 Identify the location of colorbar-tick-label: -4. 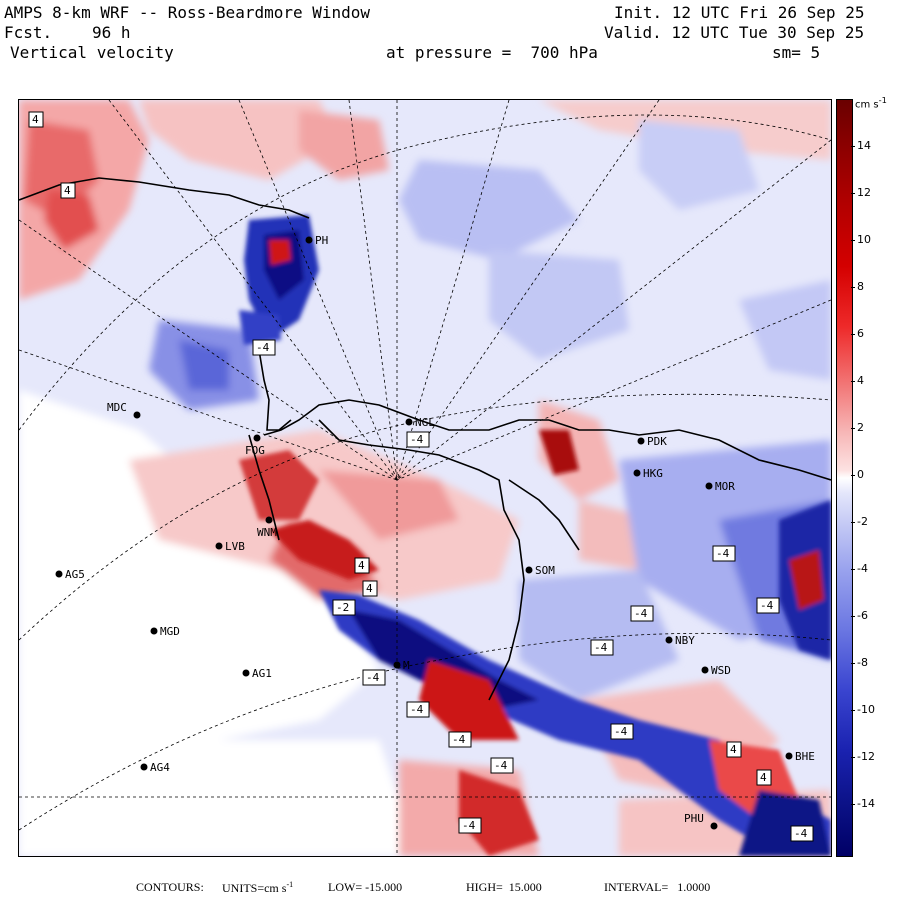
(862, 568).